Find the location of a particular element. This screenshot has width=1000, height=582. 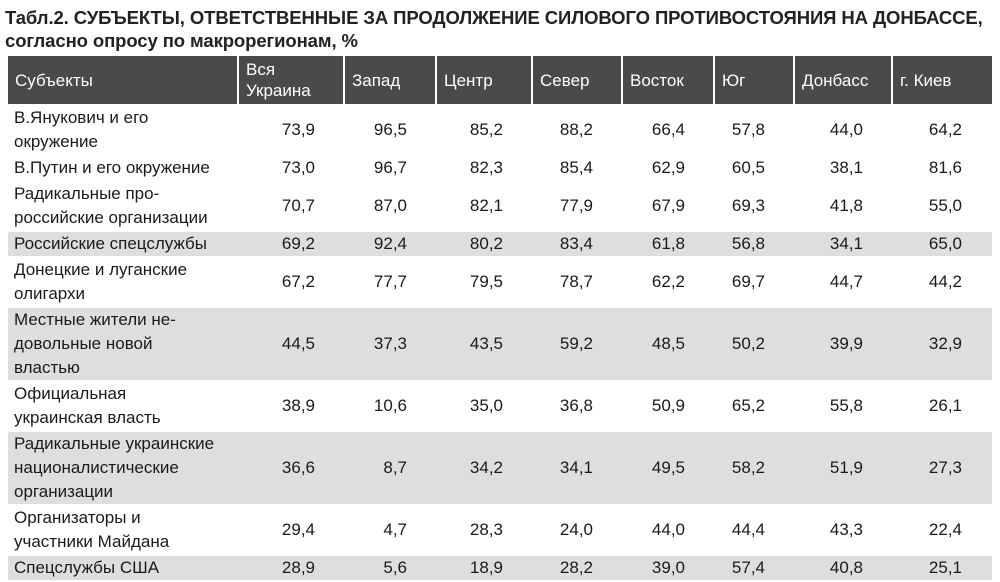

row-subject-cell: Официальная украинская власть is located at coordinates (123, 407).